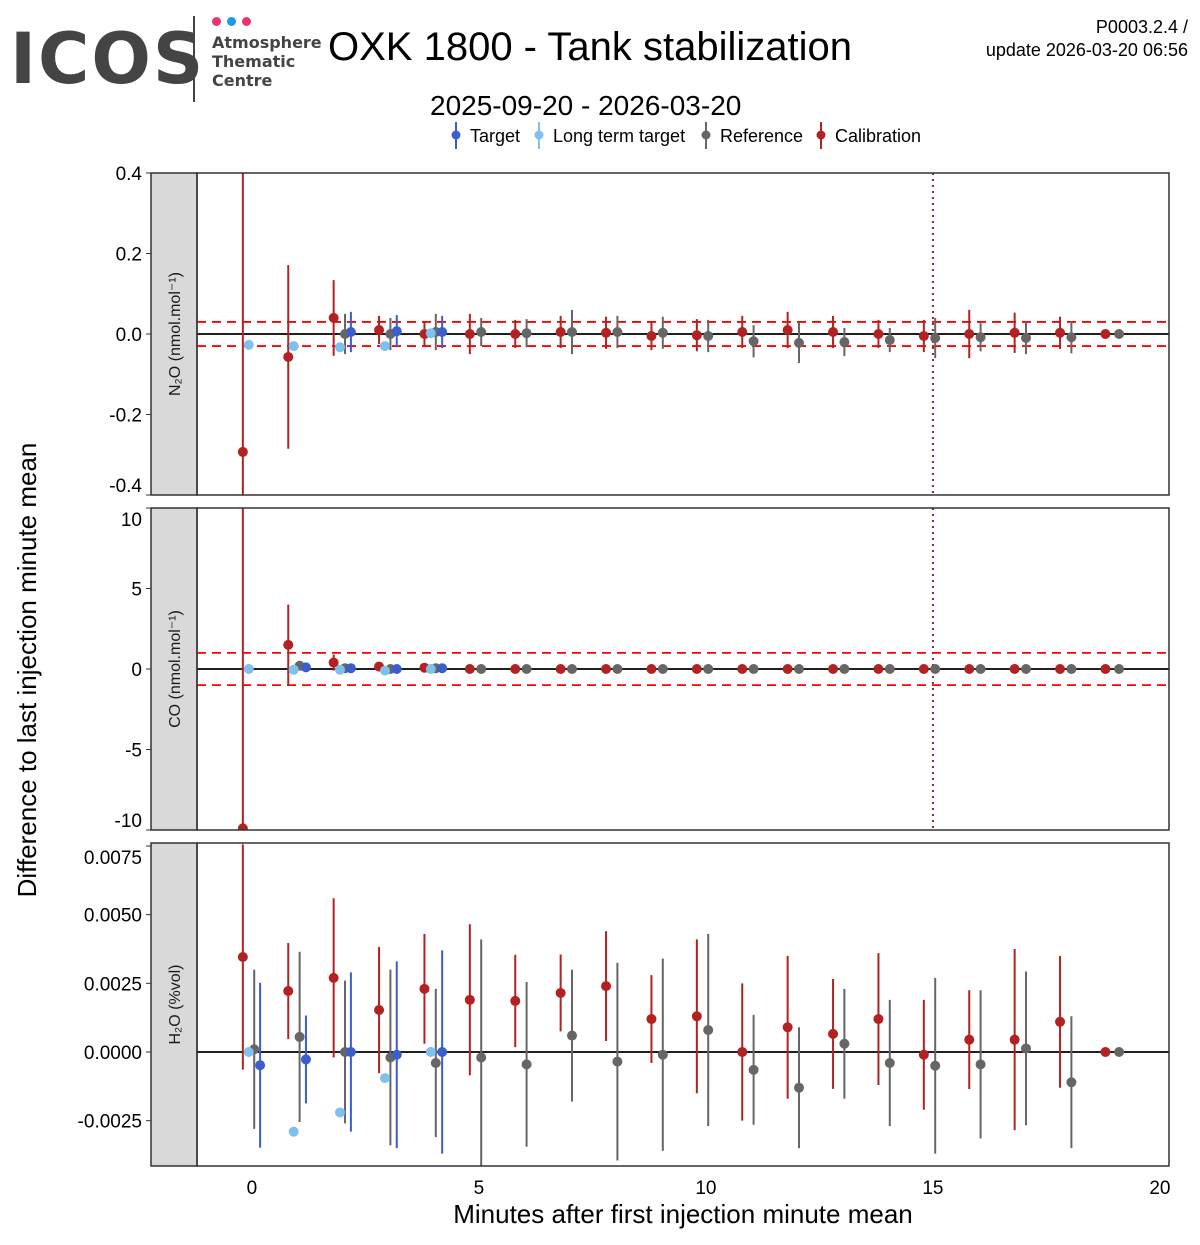  I want to click on y-tick-label: -0.2, so click(125, 416).